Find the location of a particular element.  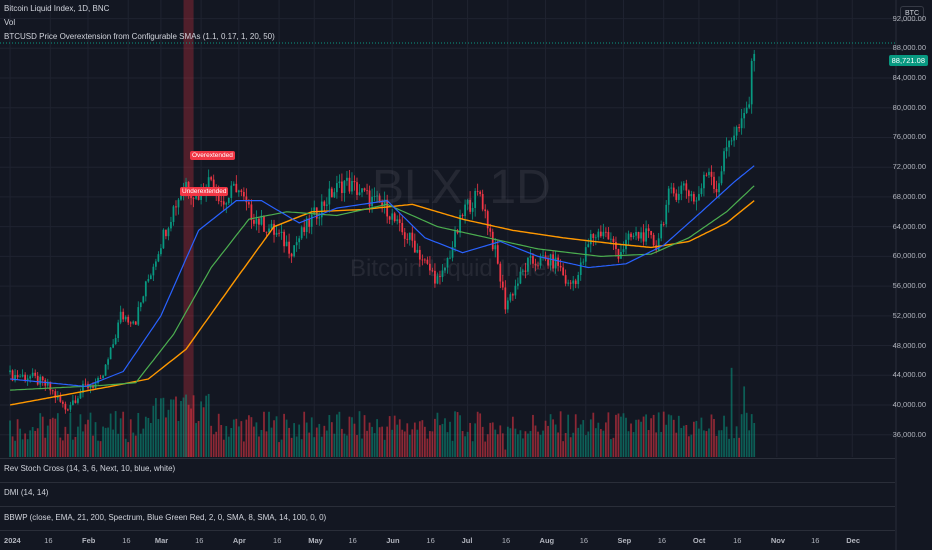

time-tick-label: Oct is located at coordinates (699, 540).